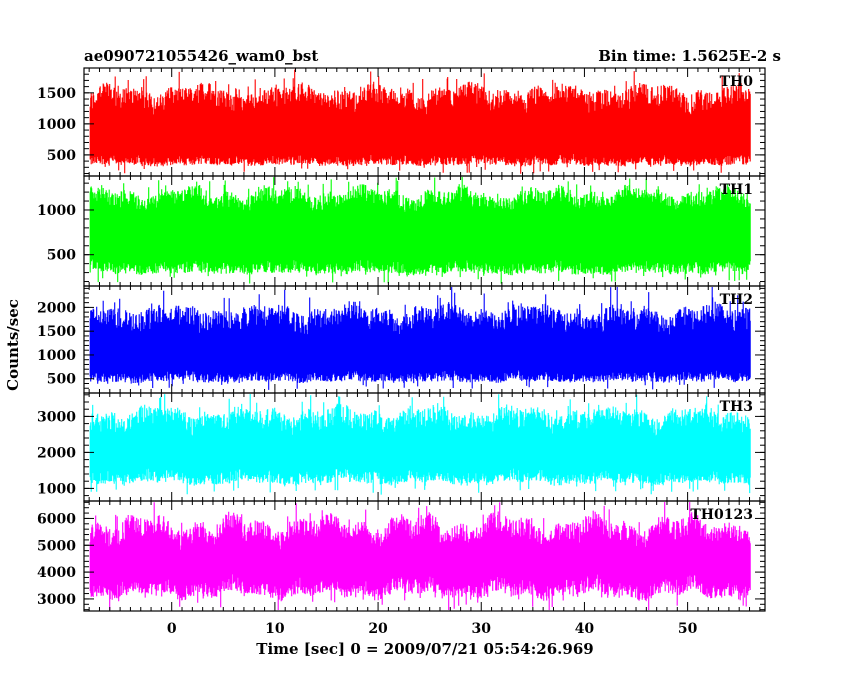  I want to click on panel-name-label: TH2, so click(736, 300).